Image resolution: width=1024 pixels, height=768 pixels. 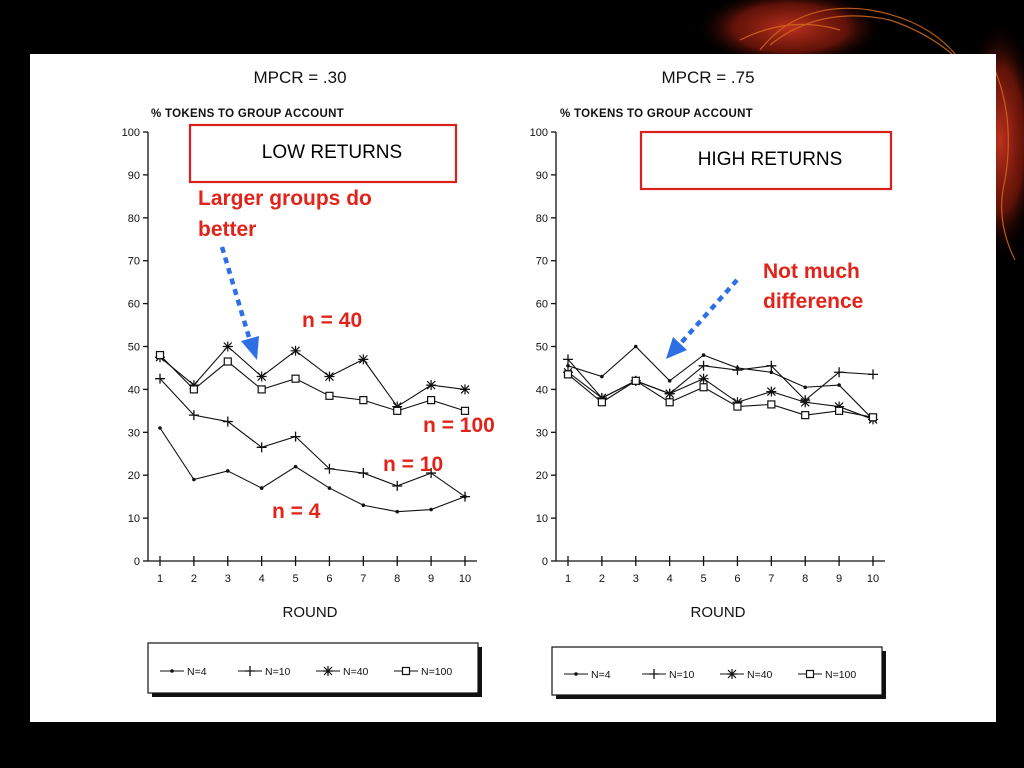 I want to click on right-x-tick-label: 2, so click(x=602, y=579).